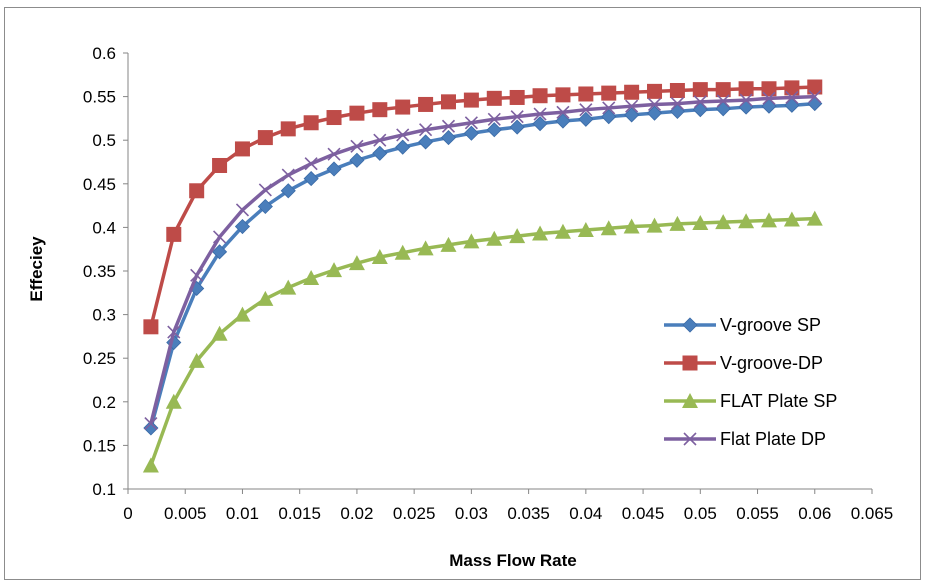  Describe the element at coordinates (773, 439) in the screenshot. I see `legend-label: Flat Plate DP` at that location.